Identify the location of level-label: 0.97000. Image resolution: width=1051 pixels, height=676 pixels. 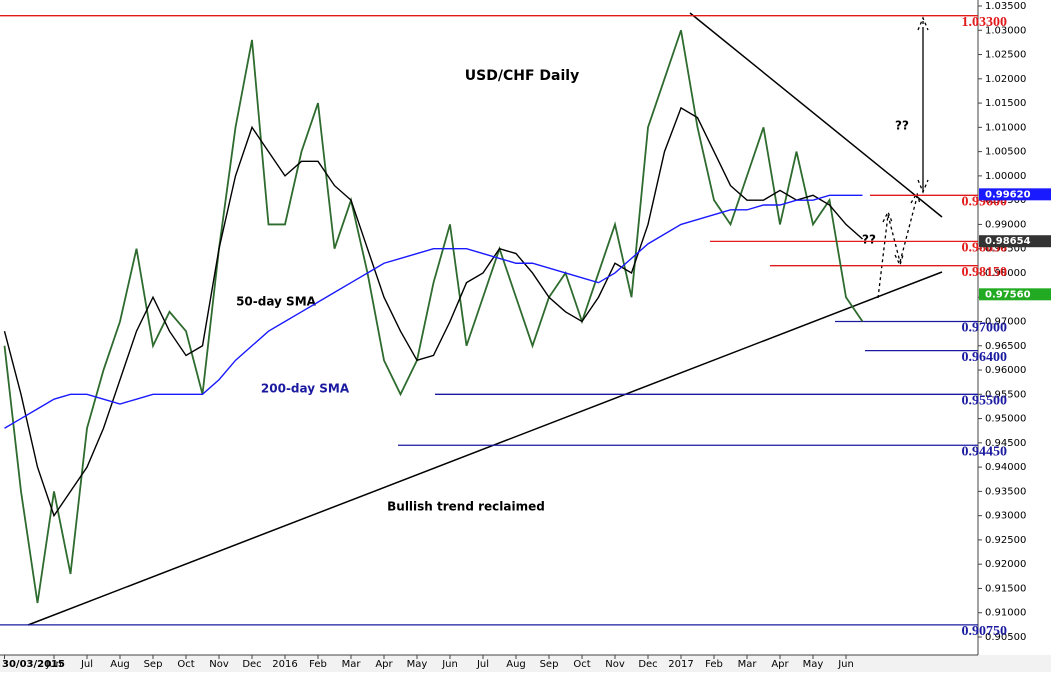
(985, 328).